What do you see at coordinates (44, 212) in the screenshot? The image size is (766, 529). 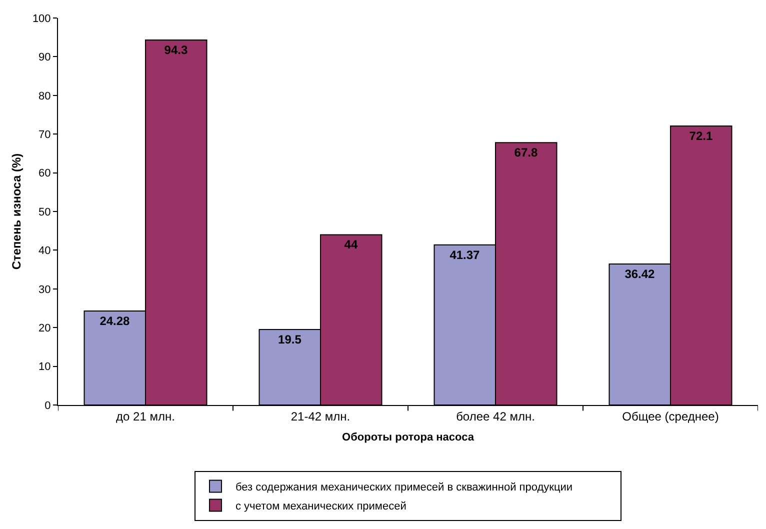 I see `y-tick-label: 50` at bounding box center [44, 212].